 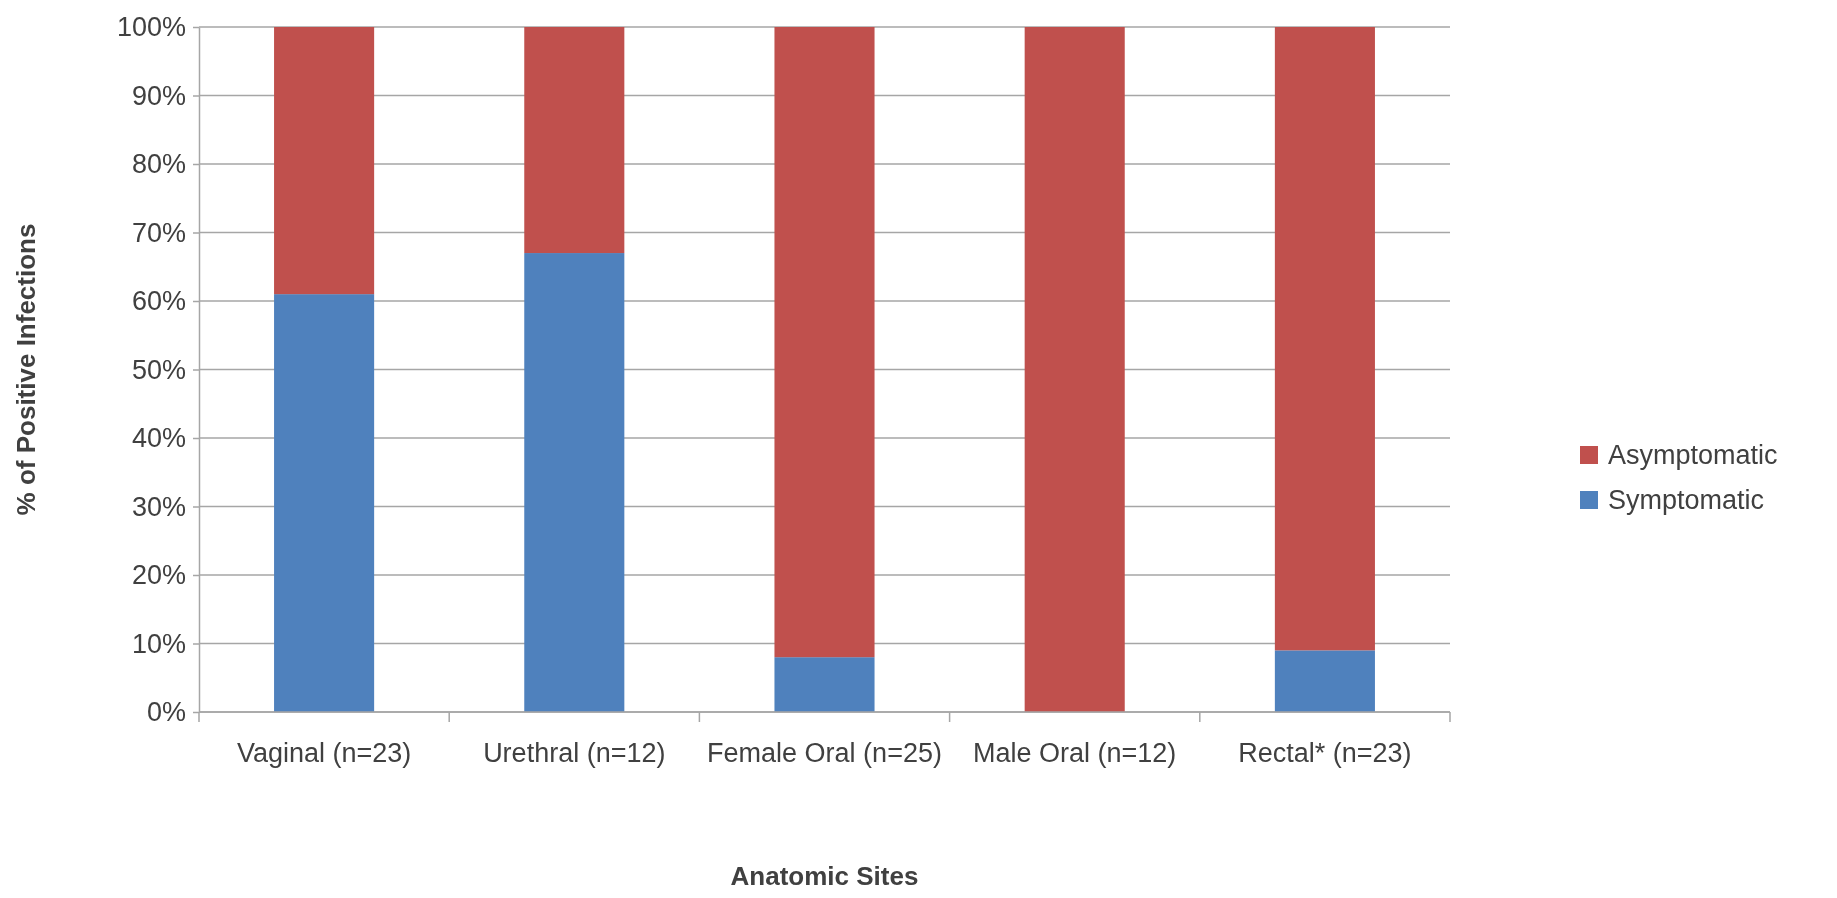 I want to click on y-tick-label: 10%, so click(x=158, y=643).